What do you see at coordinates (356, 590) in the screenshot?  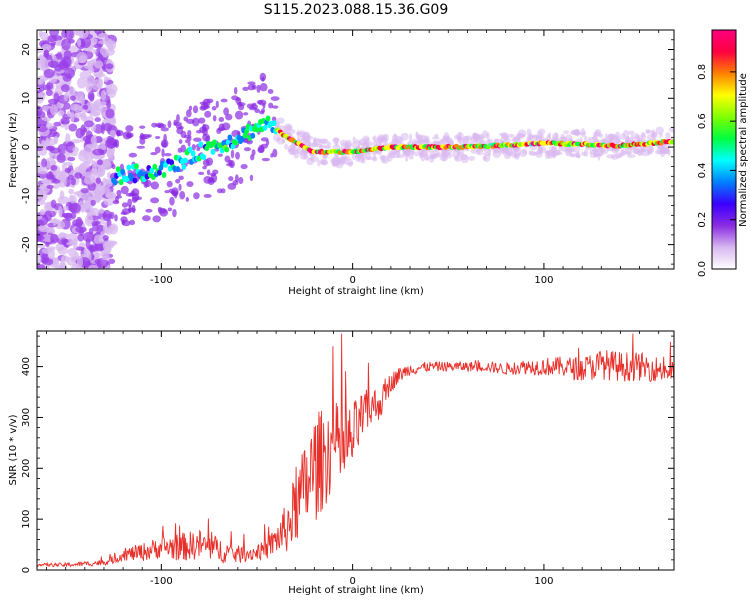 I see `snr-x-axis-label: Height of straight line (km)` at bounding box center [356, 590].